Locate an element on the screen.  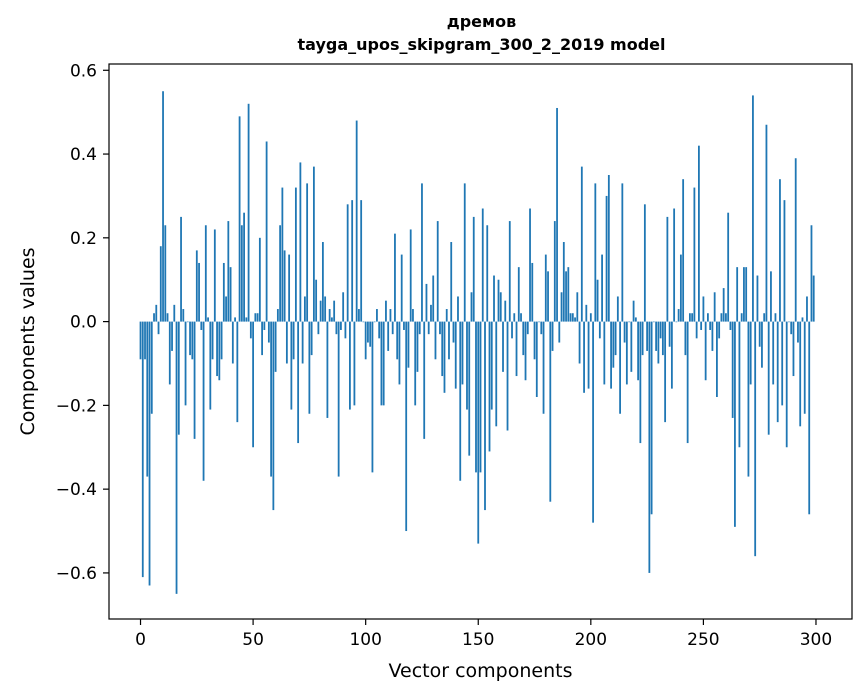
y-tick-label: −0.2 is located at coordinates (76, 406).